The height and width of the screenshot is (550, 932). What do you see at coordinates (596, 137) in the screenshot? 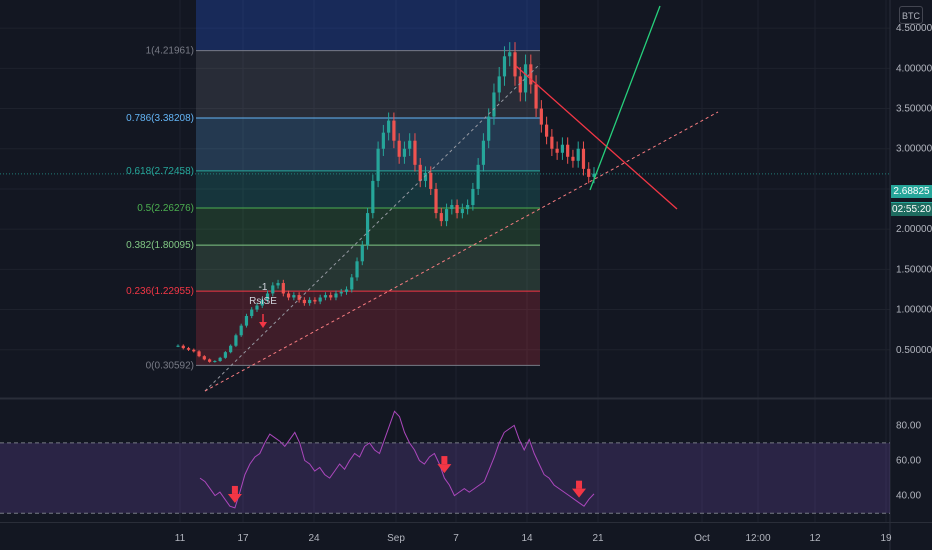
I see `resistance-trendline` at bounding box center [596, 137].